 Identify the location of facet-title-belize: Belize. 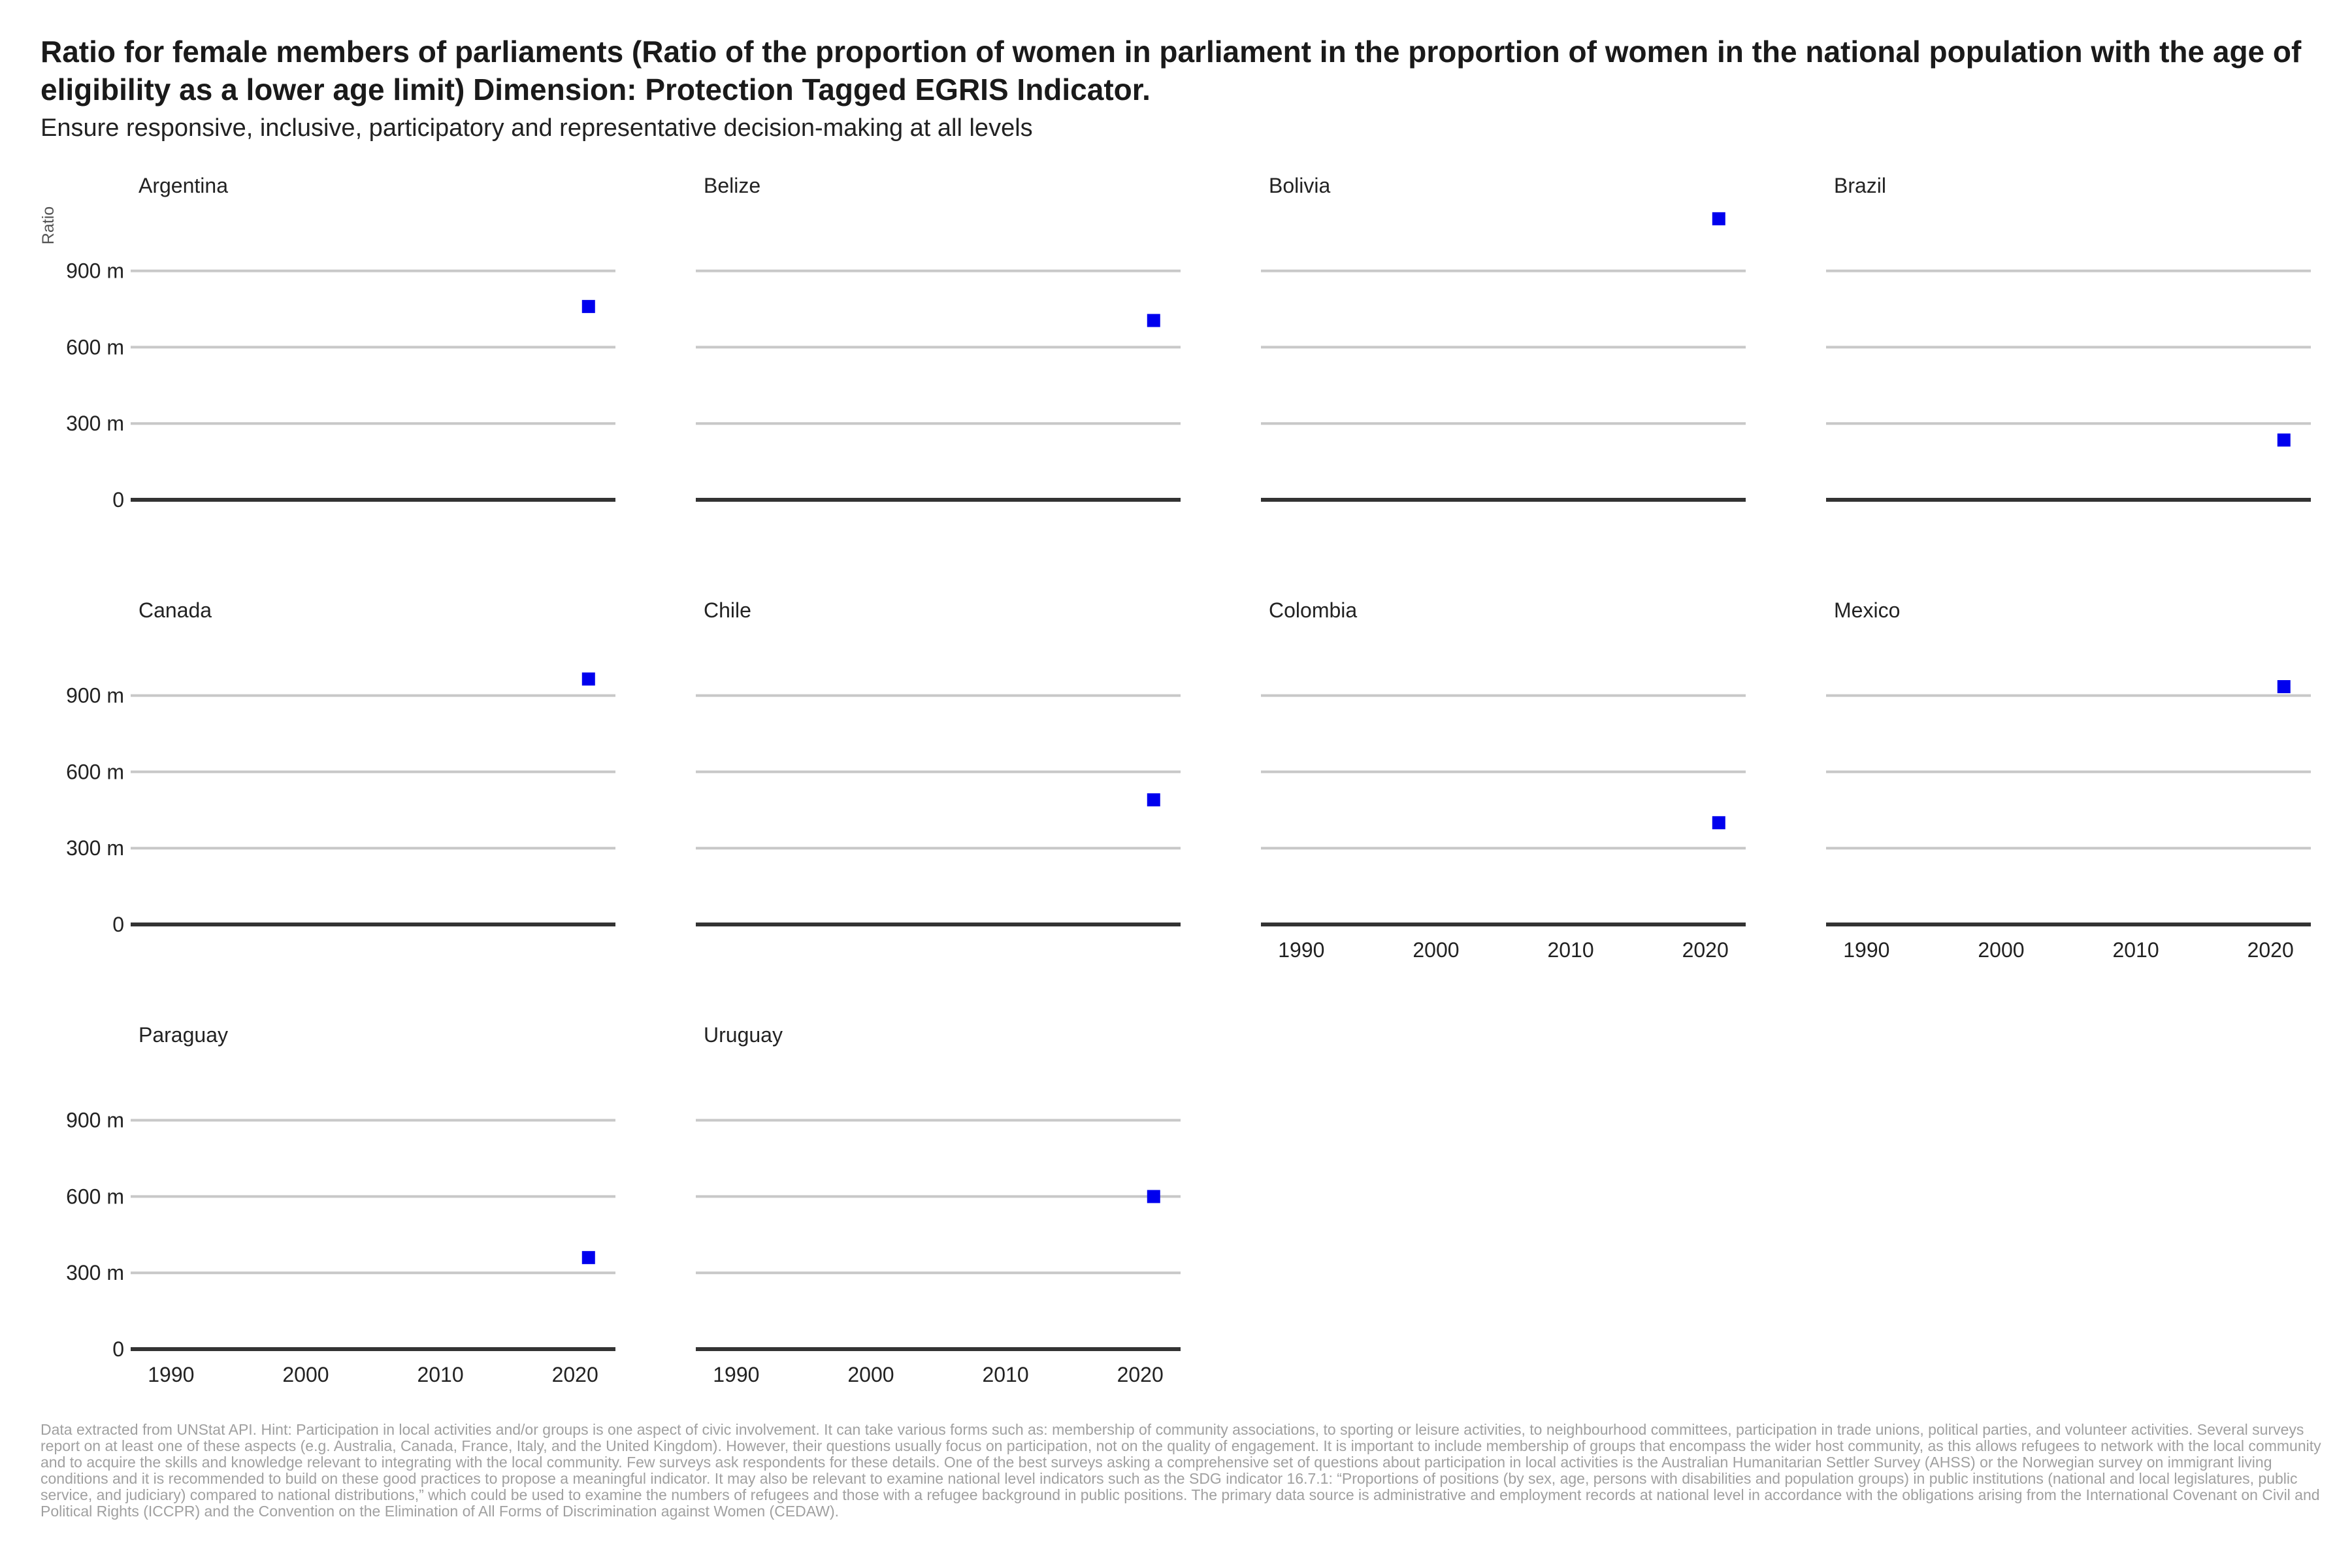
(732, 185).